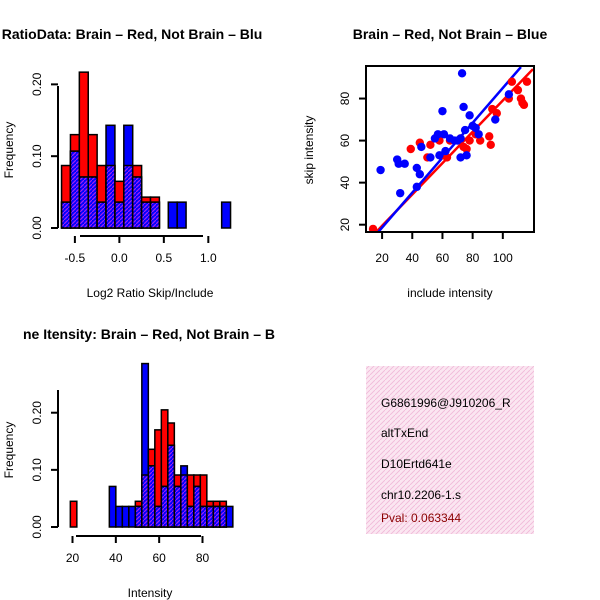  I want to click on ratio-histogram-x-tick-label: 0.5, so click(163, 258).